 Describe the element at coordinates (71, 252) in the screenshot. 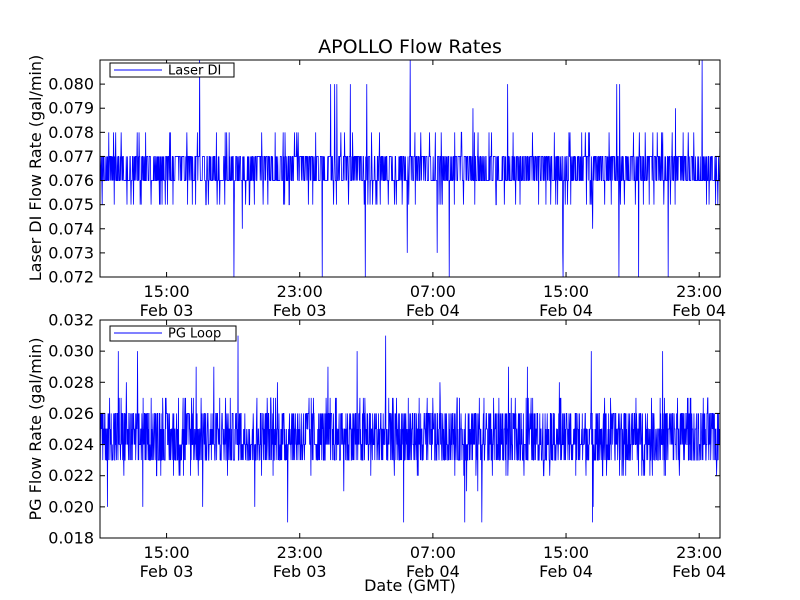

I see `y-tick-label: 0.073` at that location.